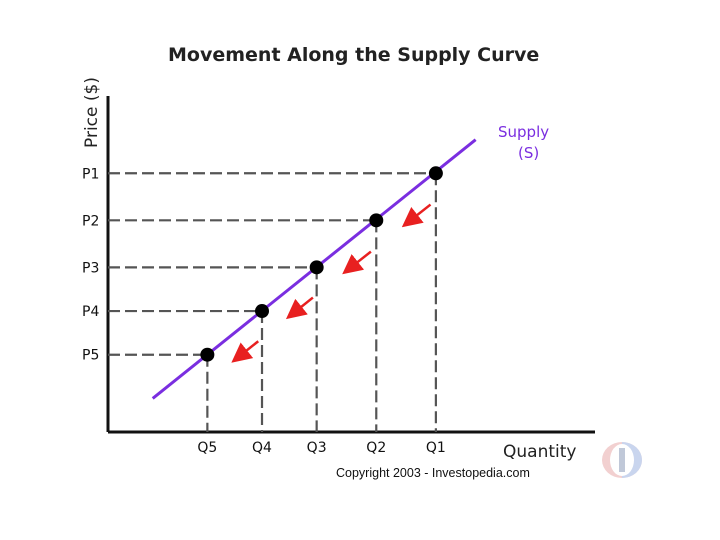 Image resolution: width=720 pixels, height=540 pixels. I want to click on y-tick-label: P4, so click(90, 312).